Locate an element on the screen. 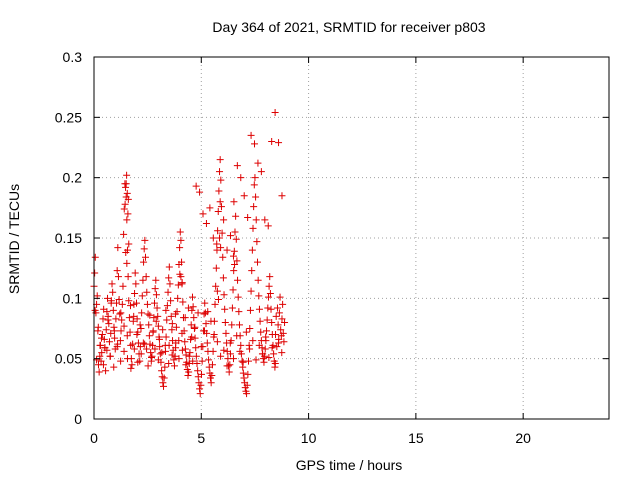 The width and height of the screenshot is (640, 480). x-tick-label: 15 is located at coordinates (416, 438).